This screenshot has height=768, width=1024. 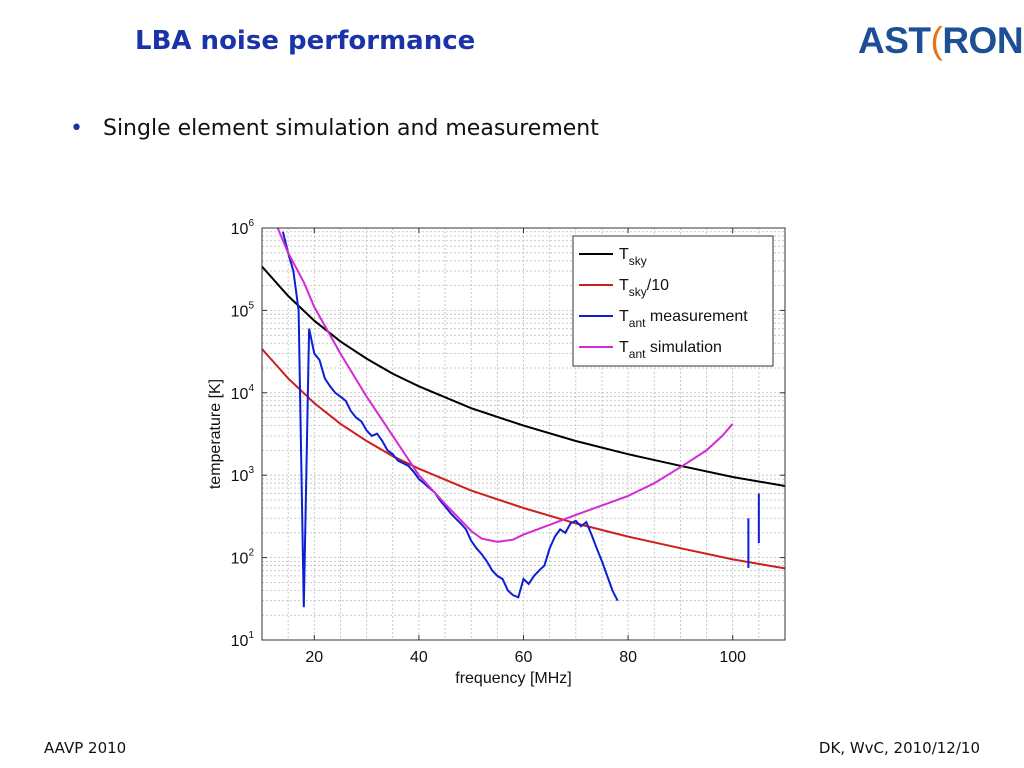 I want to click on logo-text-right: RON, so click(x=983, y=40).